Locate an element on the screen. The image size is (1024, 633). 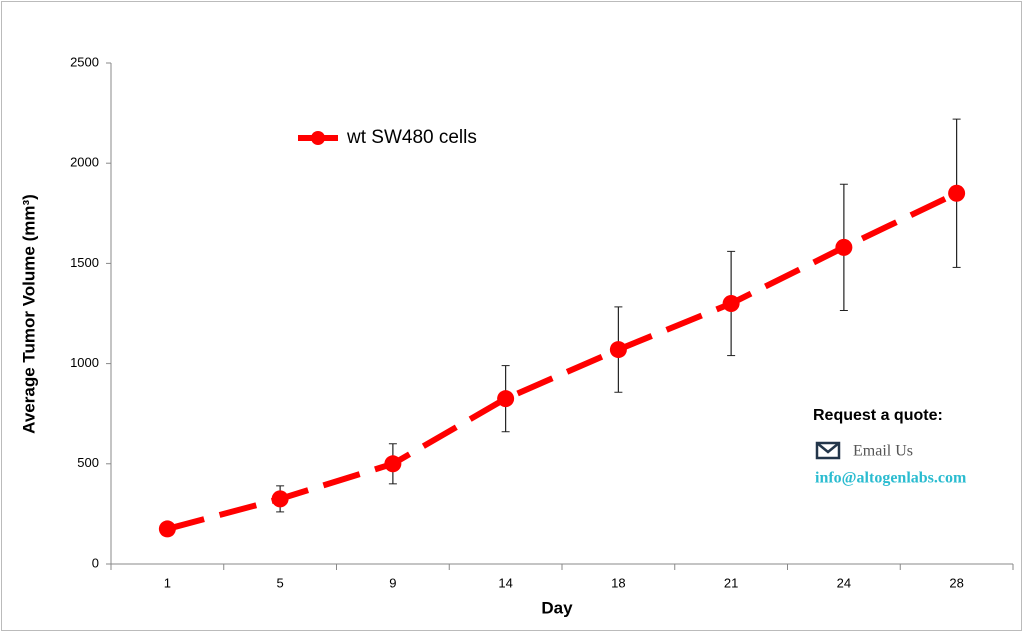
y-tick-label: 1000 is located at coordinates (84, 362).